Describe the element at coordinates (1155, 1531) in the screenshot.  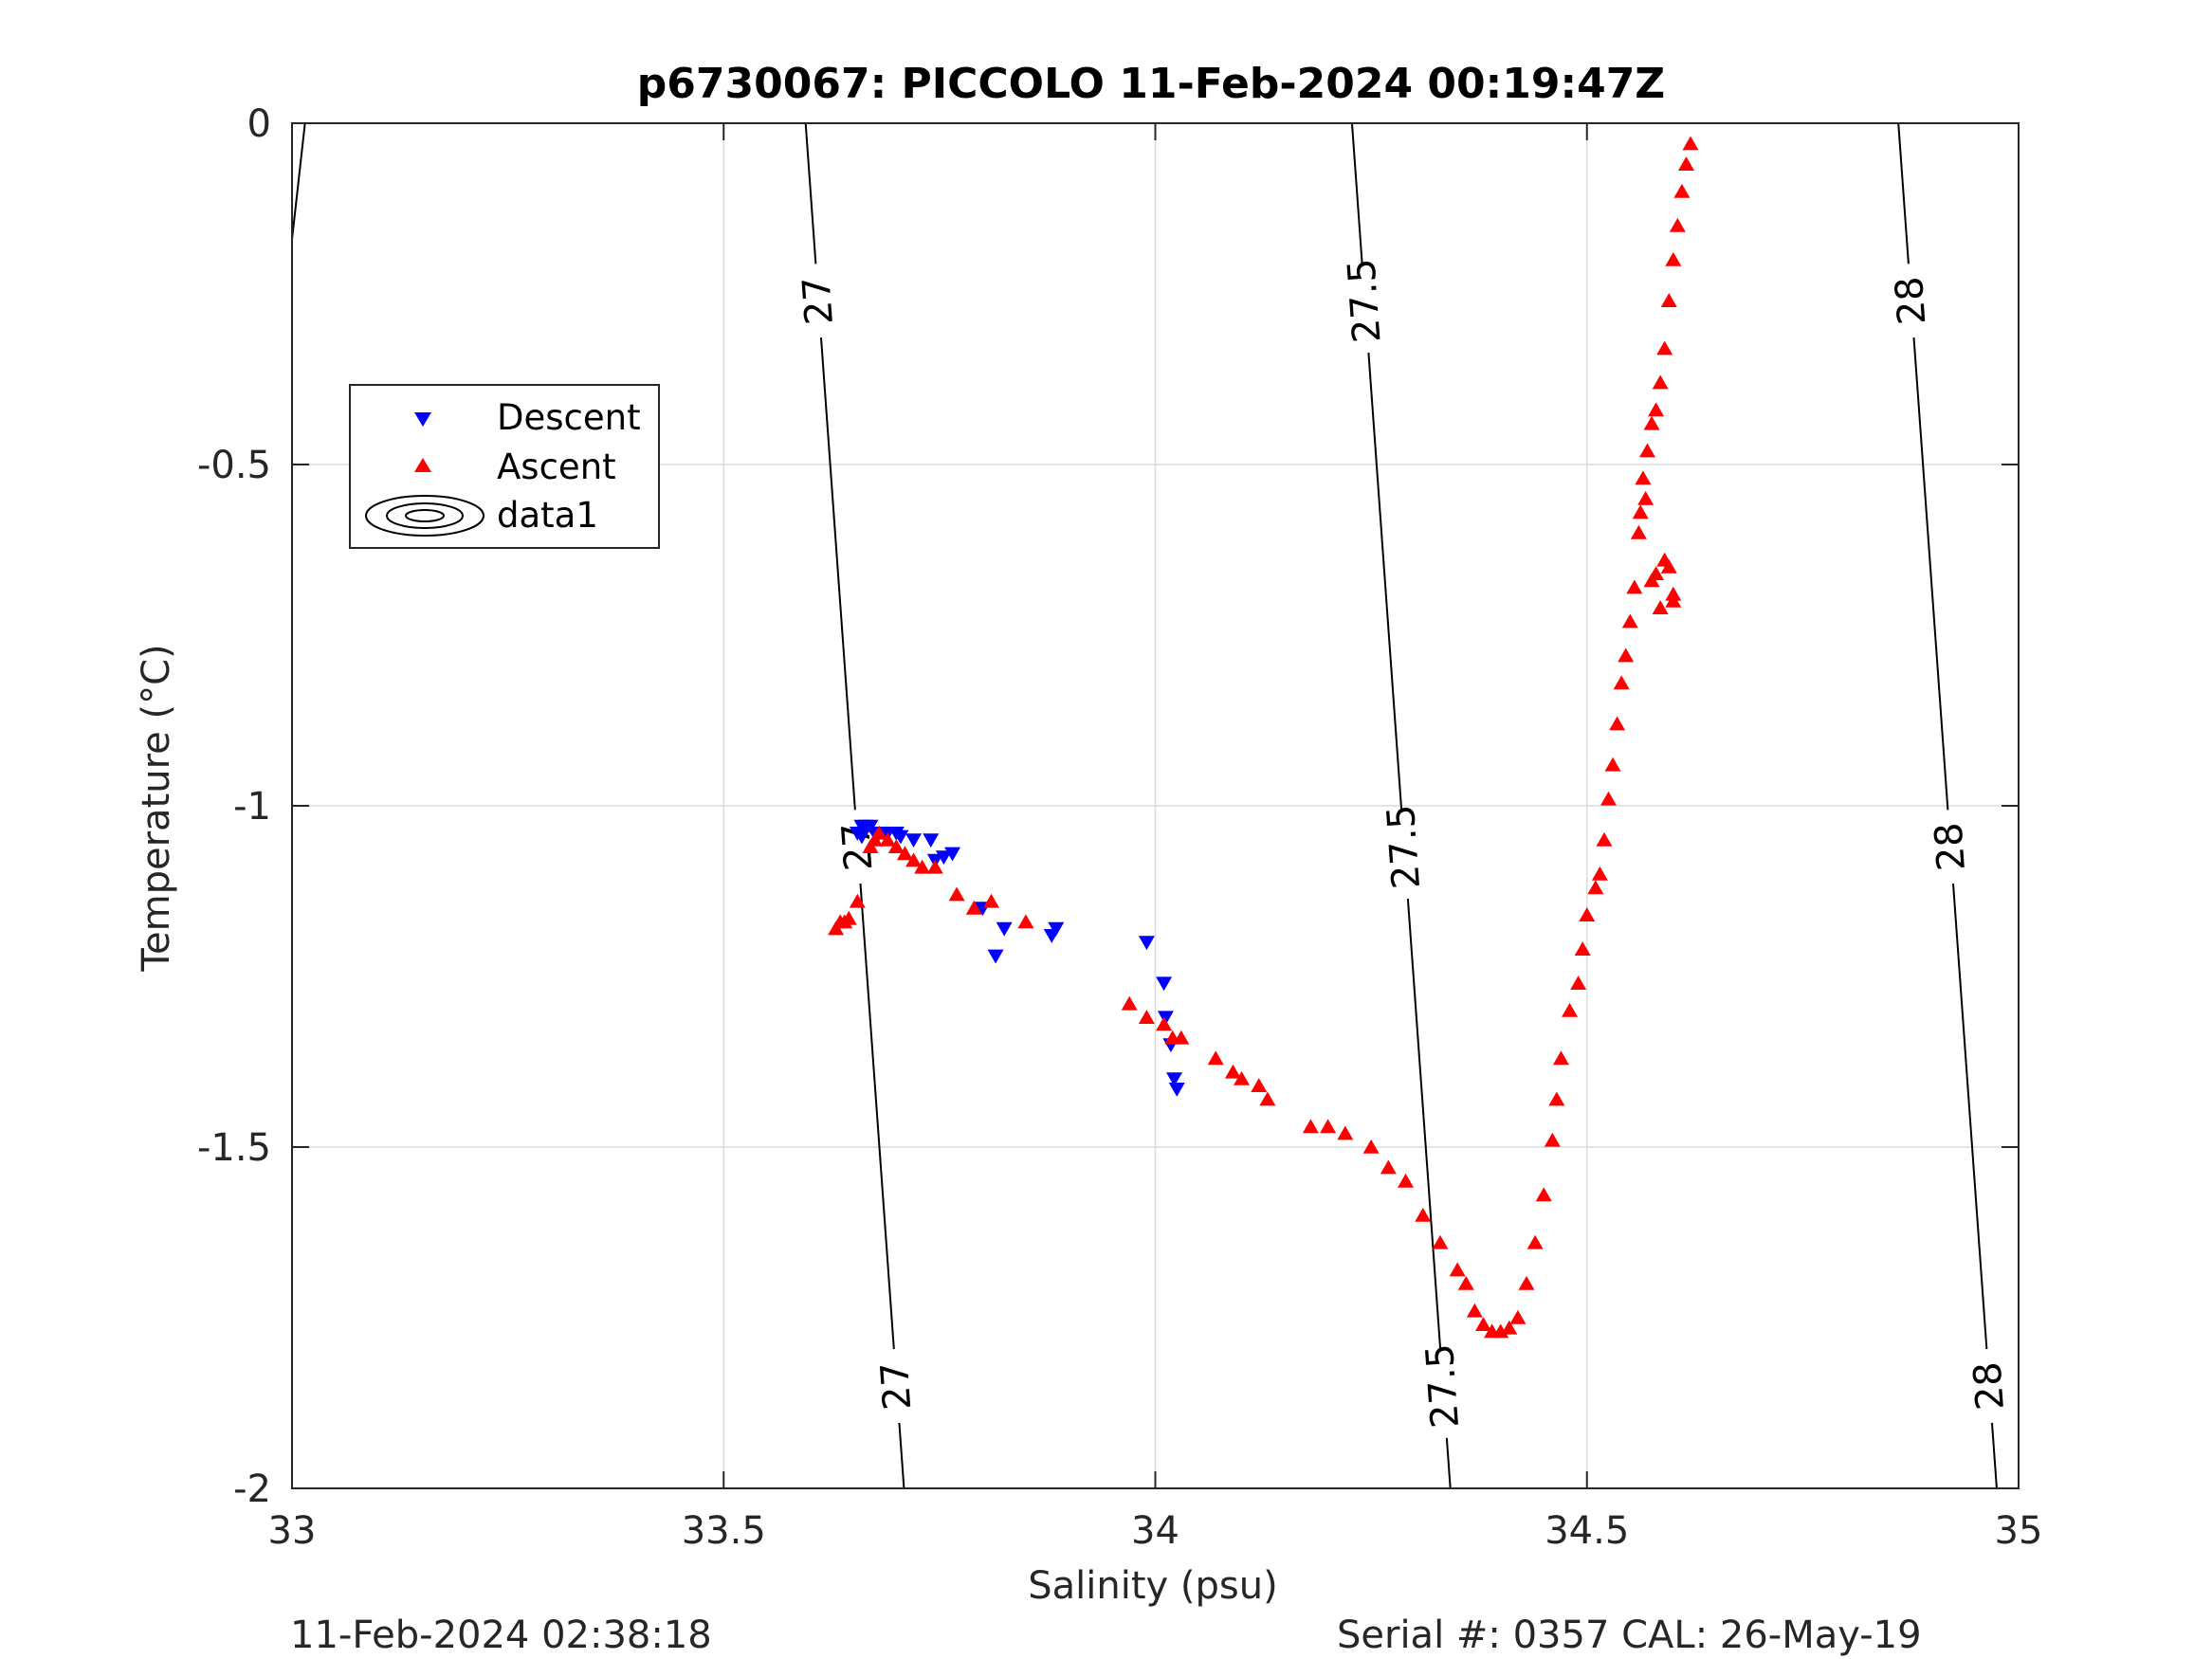
I see `x-tick-label: 34` at that location.